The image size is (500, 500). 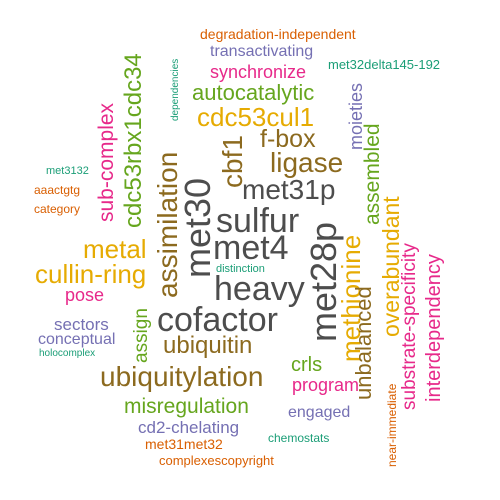 I want to click on word: metal, so click(x=115, y=249).